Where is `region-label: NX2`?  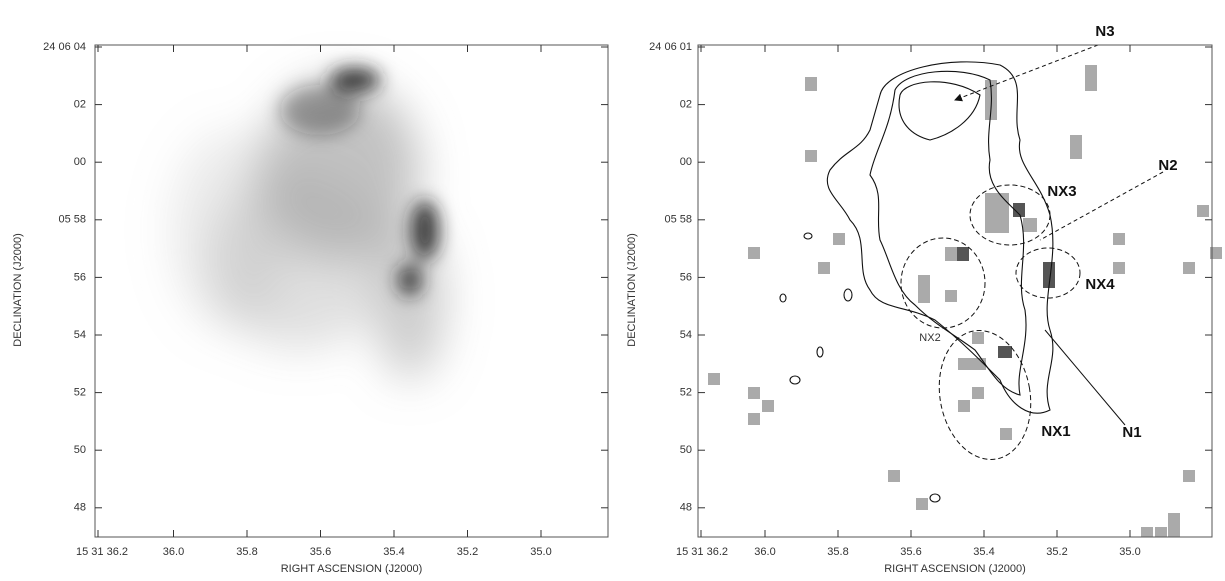 region-label: NX2 is located at coordinates (929, 338).